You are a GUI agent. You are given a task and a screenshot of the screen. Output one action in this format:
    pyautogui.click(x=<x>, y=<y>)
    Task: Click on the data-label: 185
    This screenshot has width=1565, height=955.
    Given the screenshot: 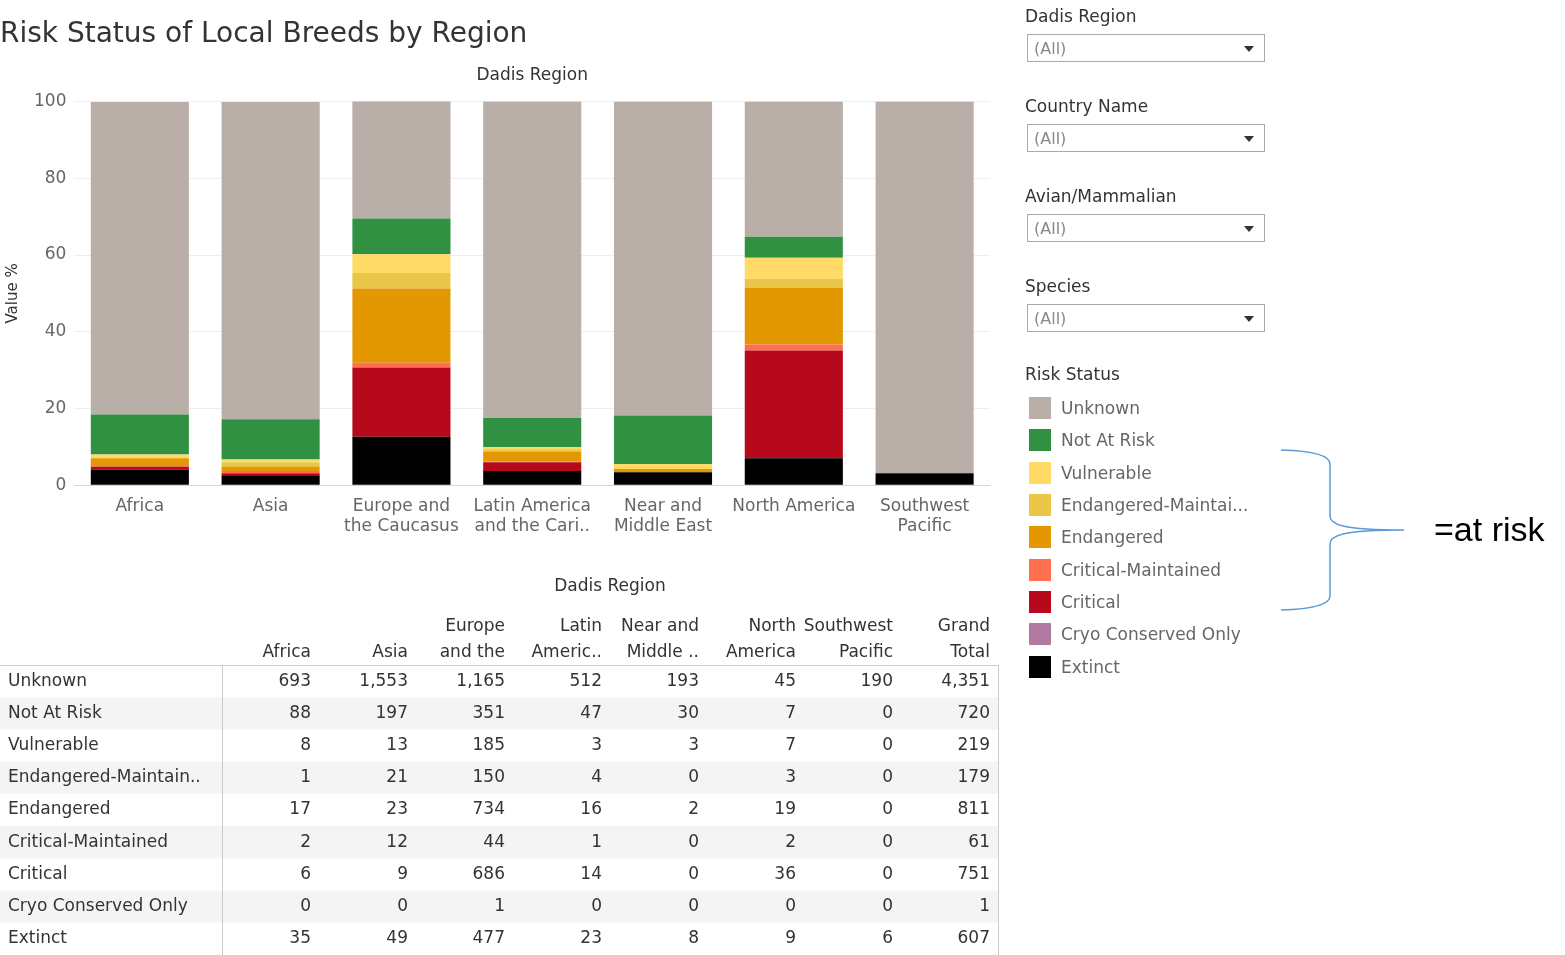 What is the action you would take?
    pyautogui.click(x=488, y=743)
    